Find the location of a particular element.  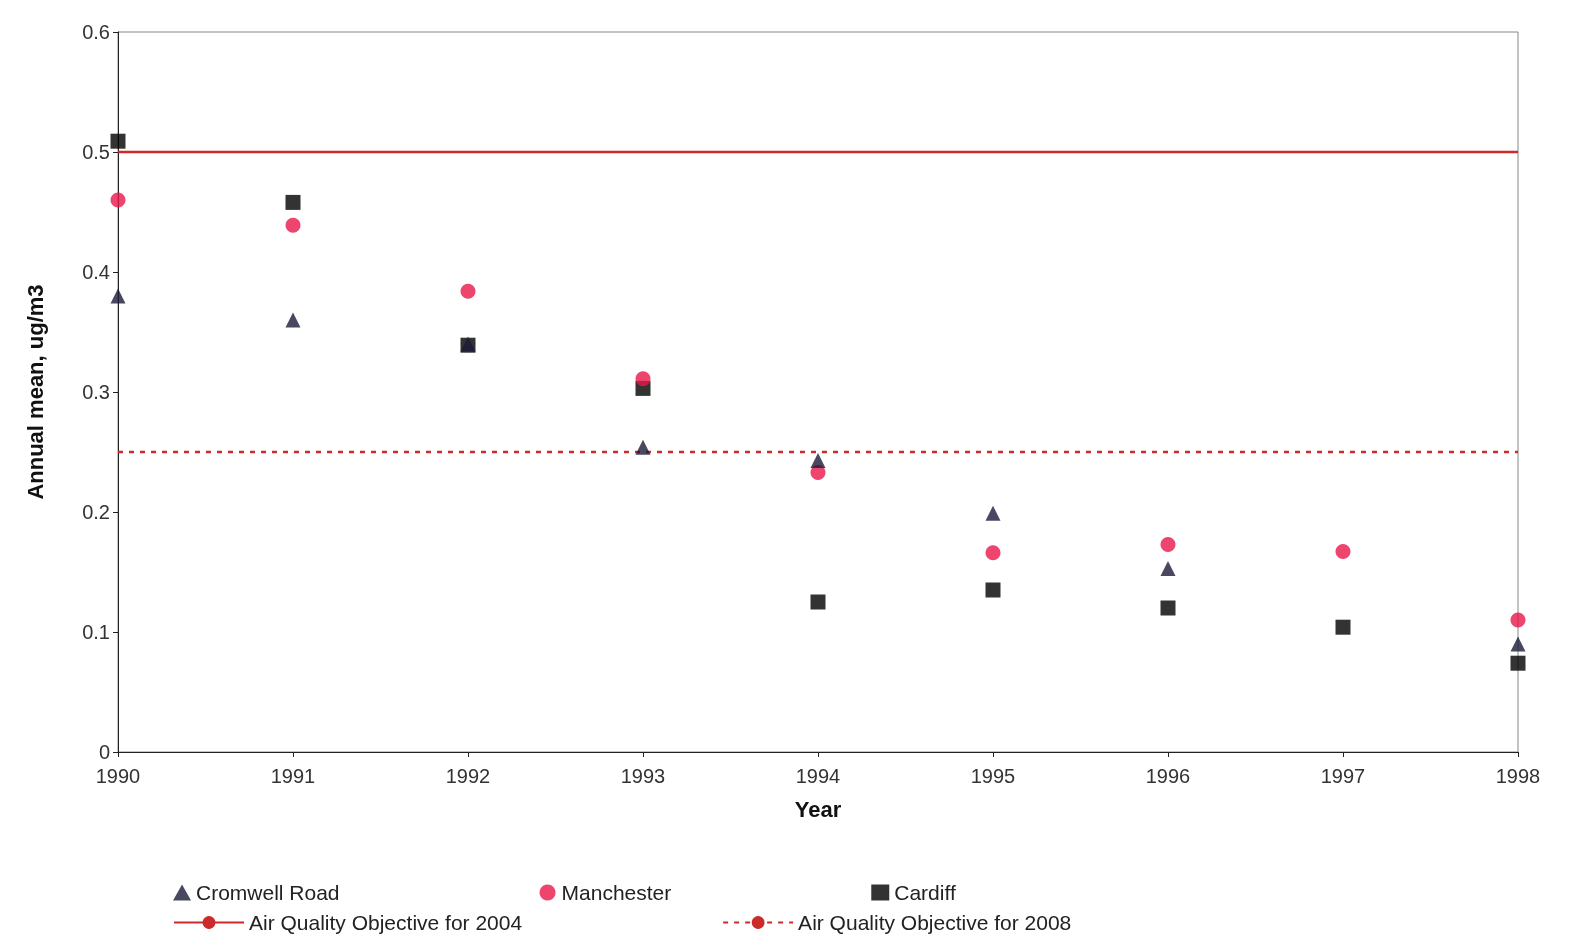

legend-label: Cardiff is located at coordinates (925, 892).